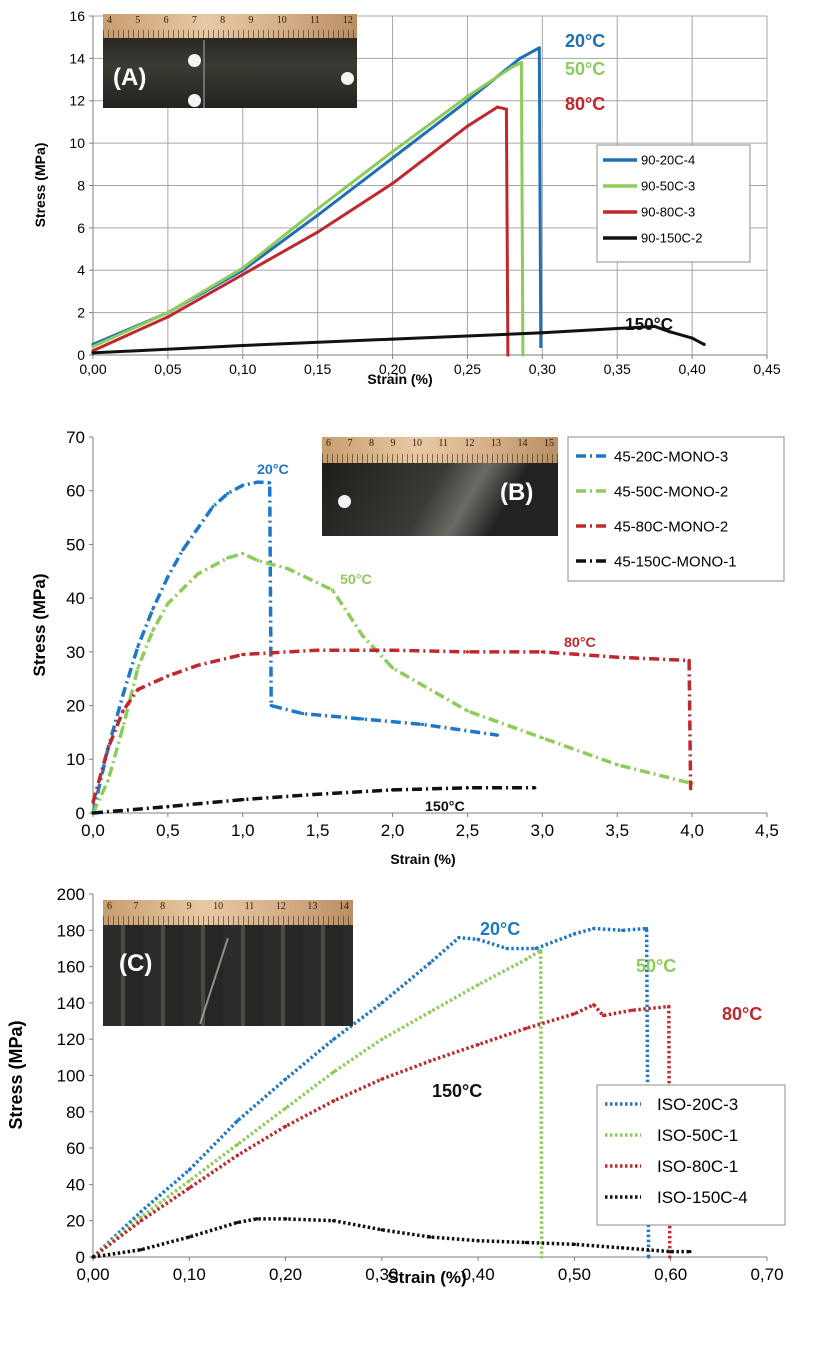 The width and height of the screenshot is (834, 1353). What do you see at coordinates (92, 1274) in the screenshot?
I see `x-tick-label: 0,00` at bounding box center [92, 1274].